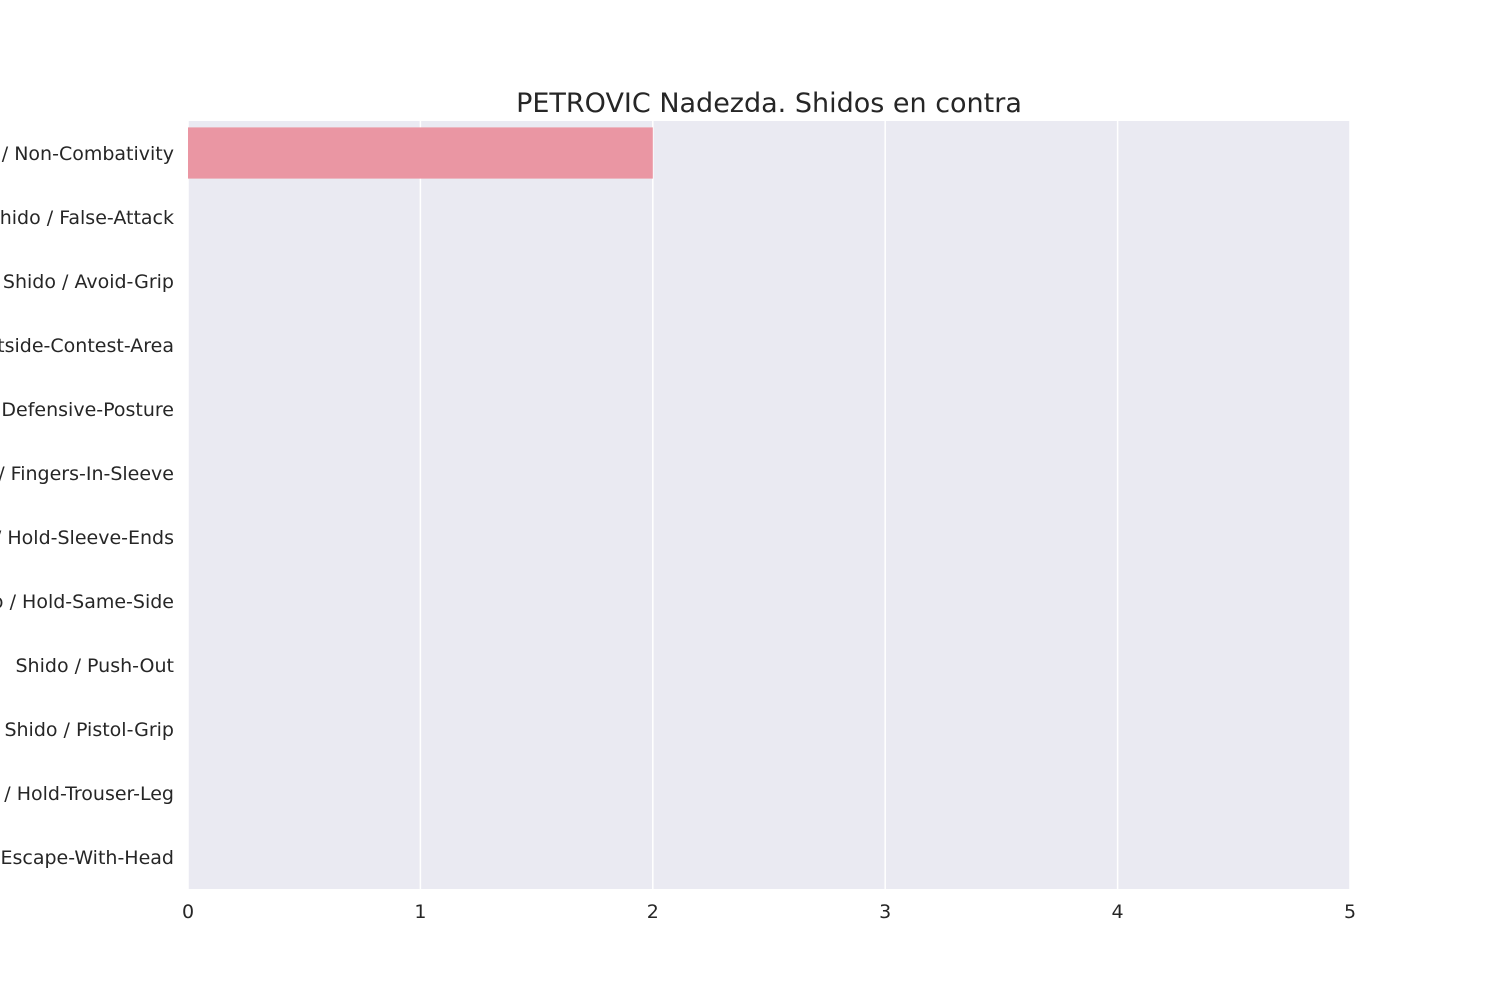 The height and width of the screenshot is (1000, 1500). What do you see at coordinates (87, 154) in the screenshot?
I see `y-tick-label: Shido / Non-Combativity` at bounding box center [87, 154].